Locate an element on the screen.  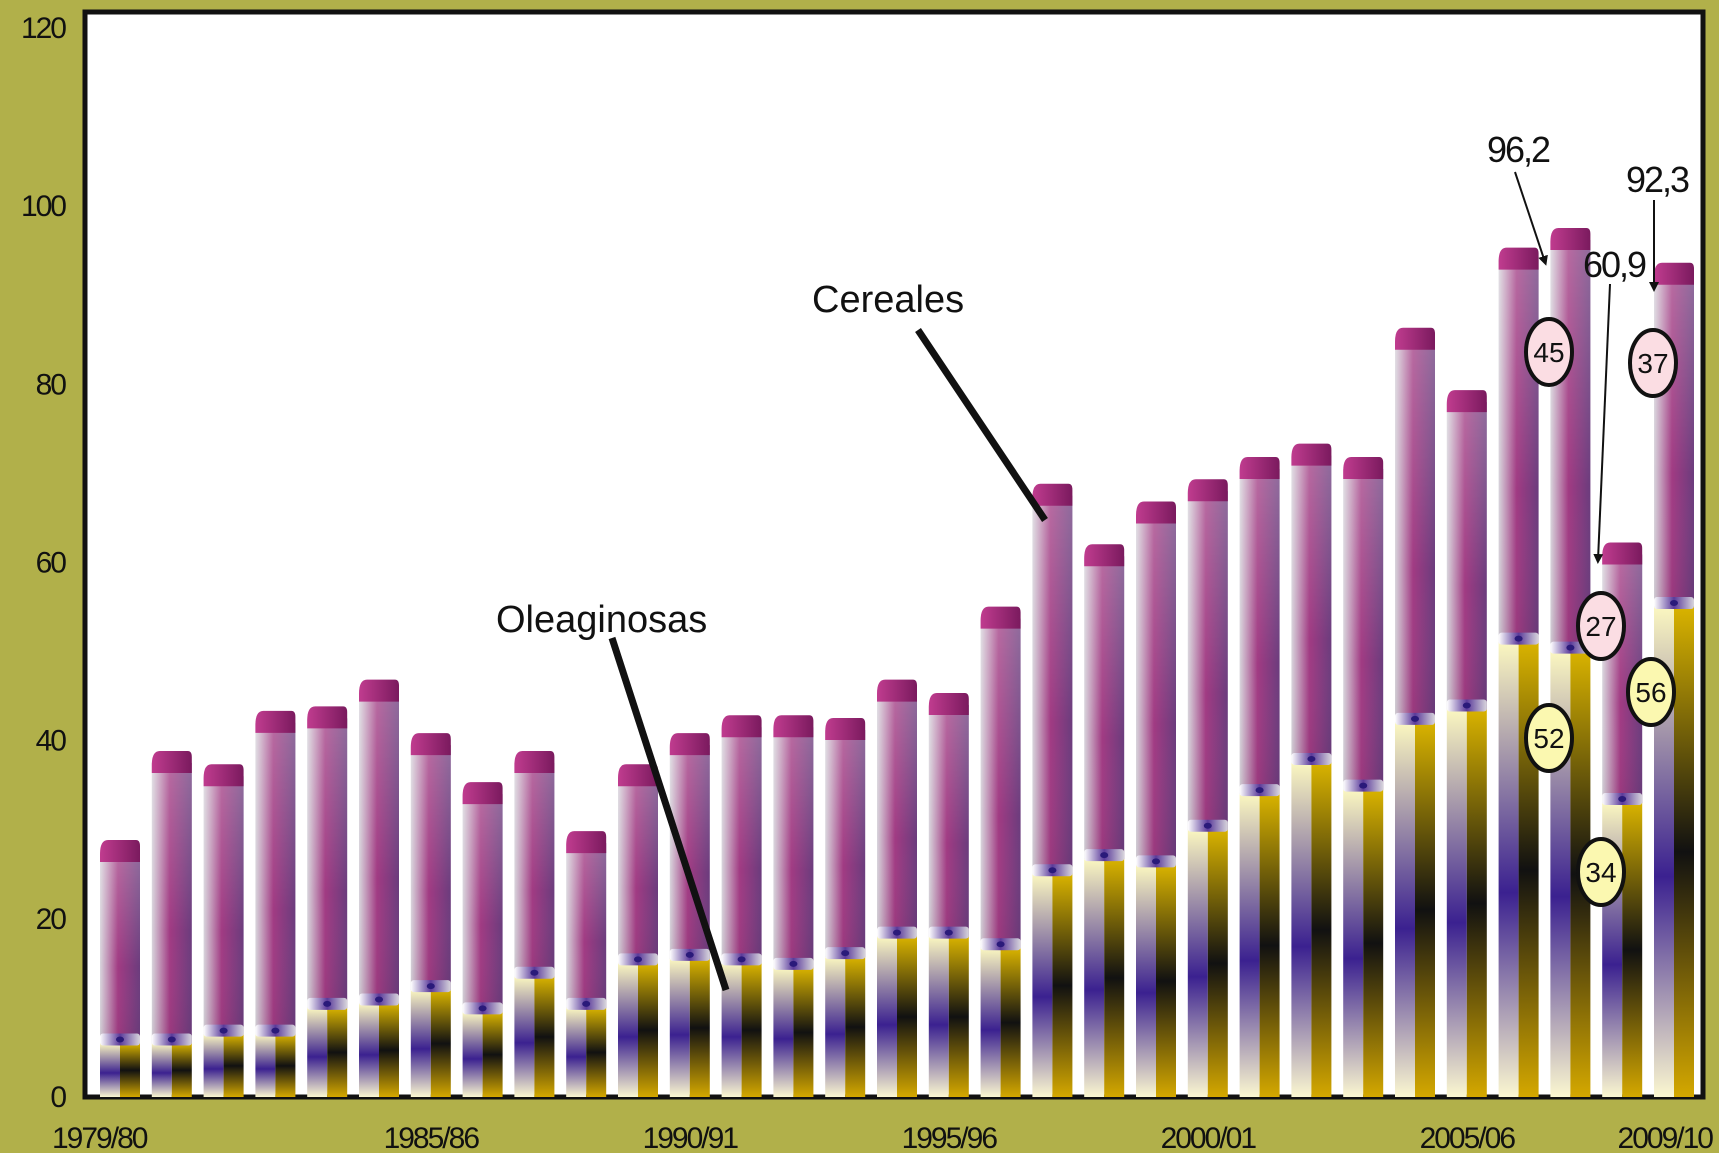
x-tick-label: 2000/01 is located at coordinates (1209, 1137).